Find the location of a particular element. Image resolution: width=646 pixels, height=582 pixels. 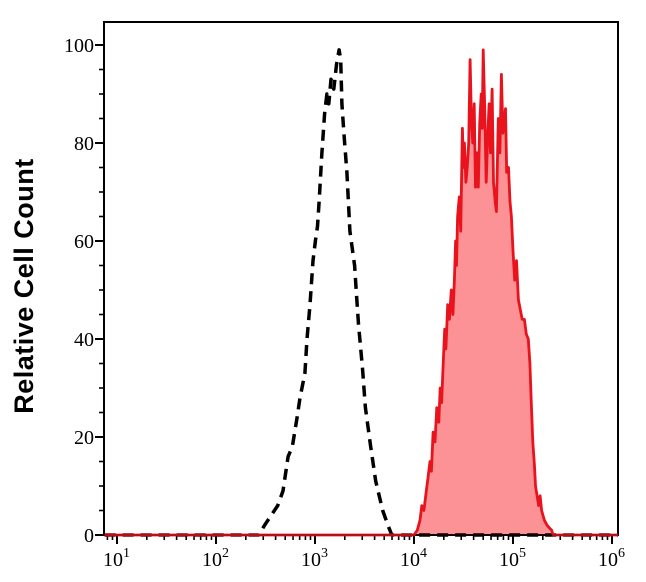

x-tick-label-1e2: 10² is located at coordinates (215, 558).